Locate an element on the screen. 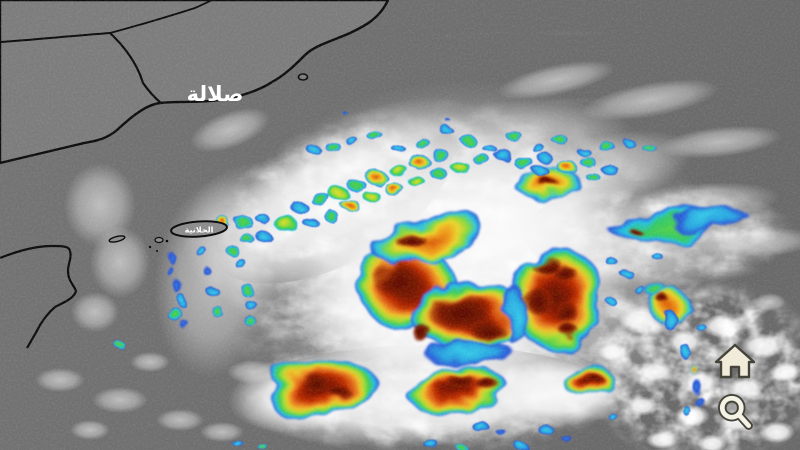 Image resolution: width=800 pixels, height=450 pixels. home-icon is located at coordinates (735, 361).